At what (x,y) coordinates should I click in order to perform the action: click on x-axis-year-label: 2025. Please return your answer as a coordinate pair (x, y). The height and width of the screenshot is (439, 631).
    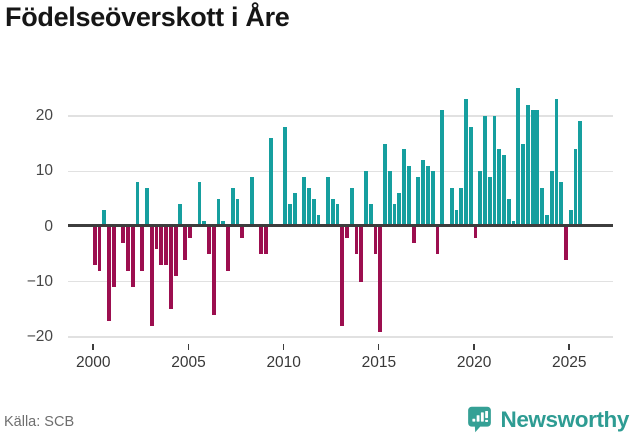
    Looking at the image, I should click on (569, 362).